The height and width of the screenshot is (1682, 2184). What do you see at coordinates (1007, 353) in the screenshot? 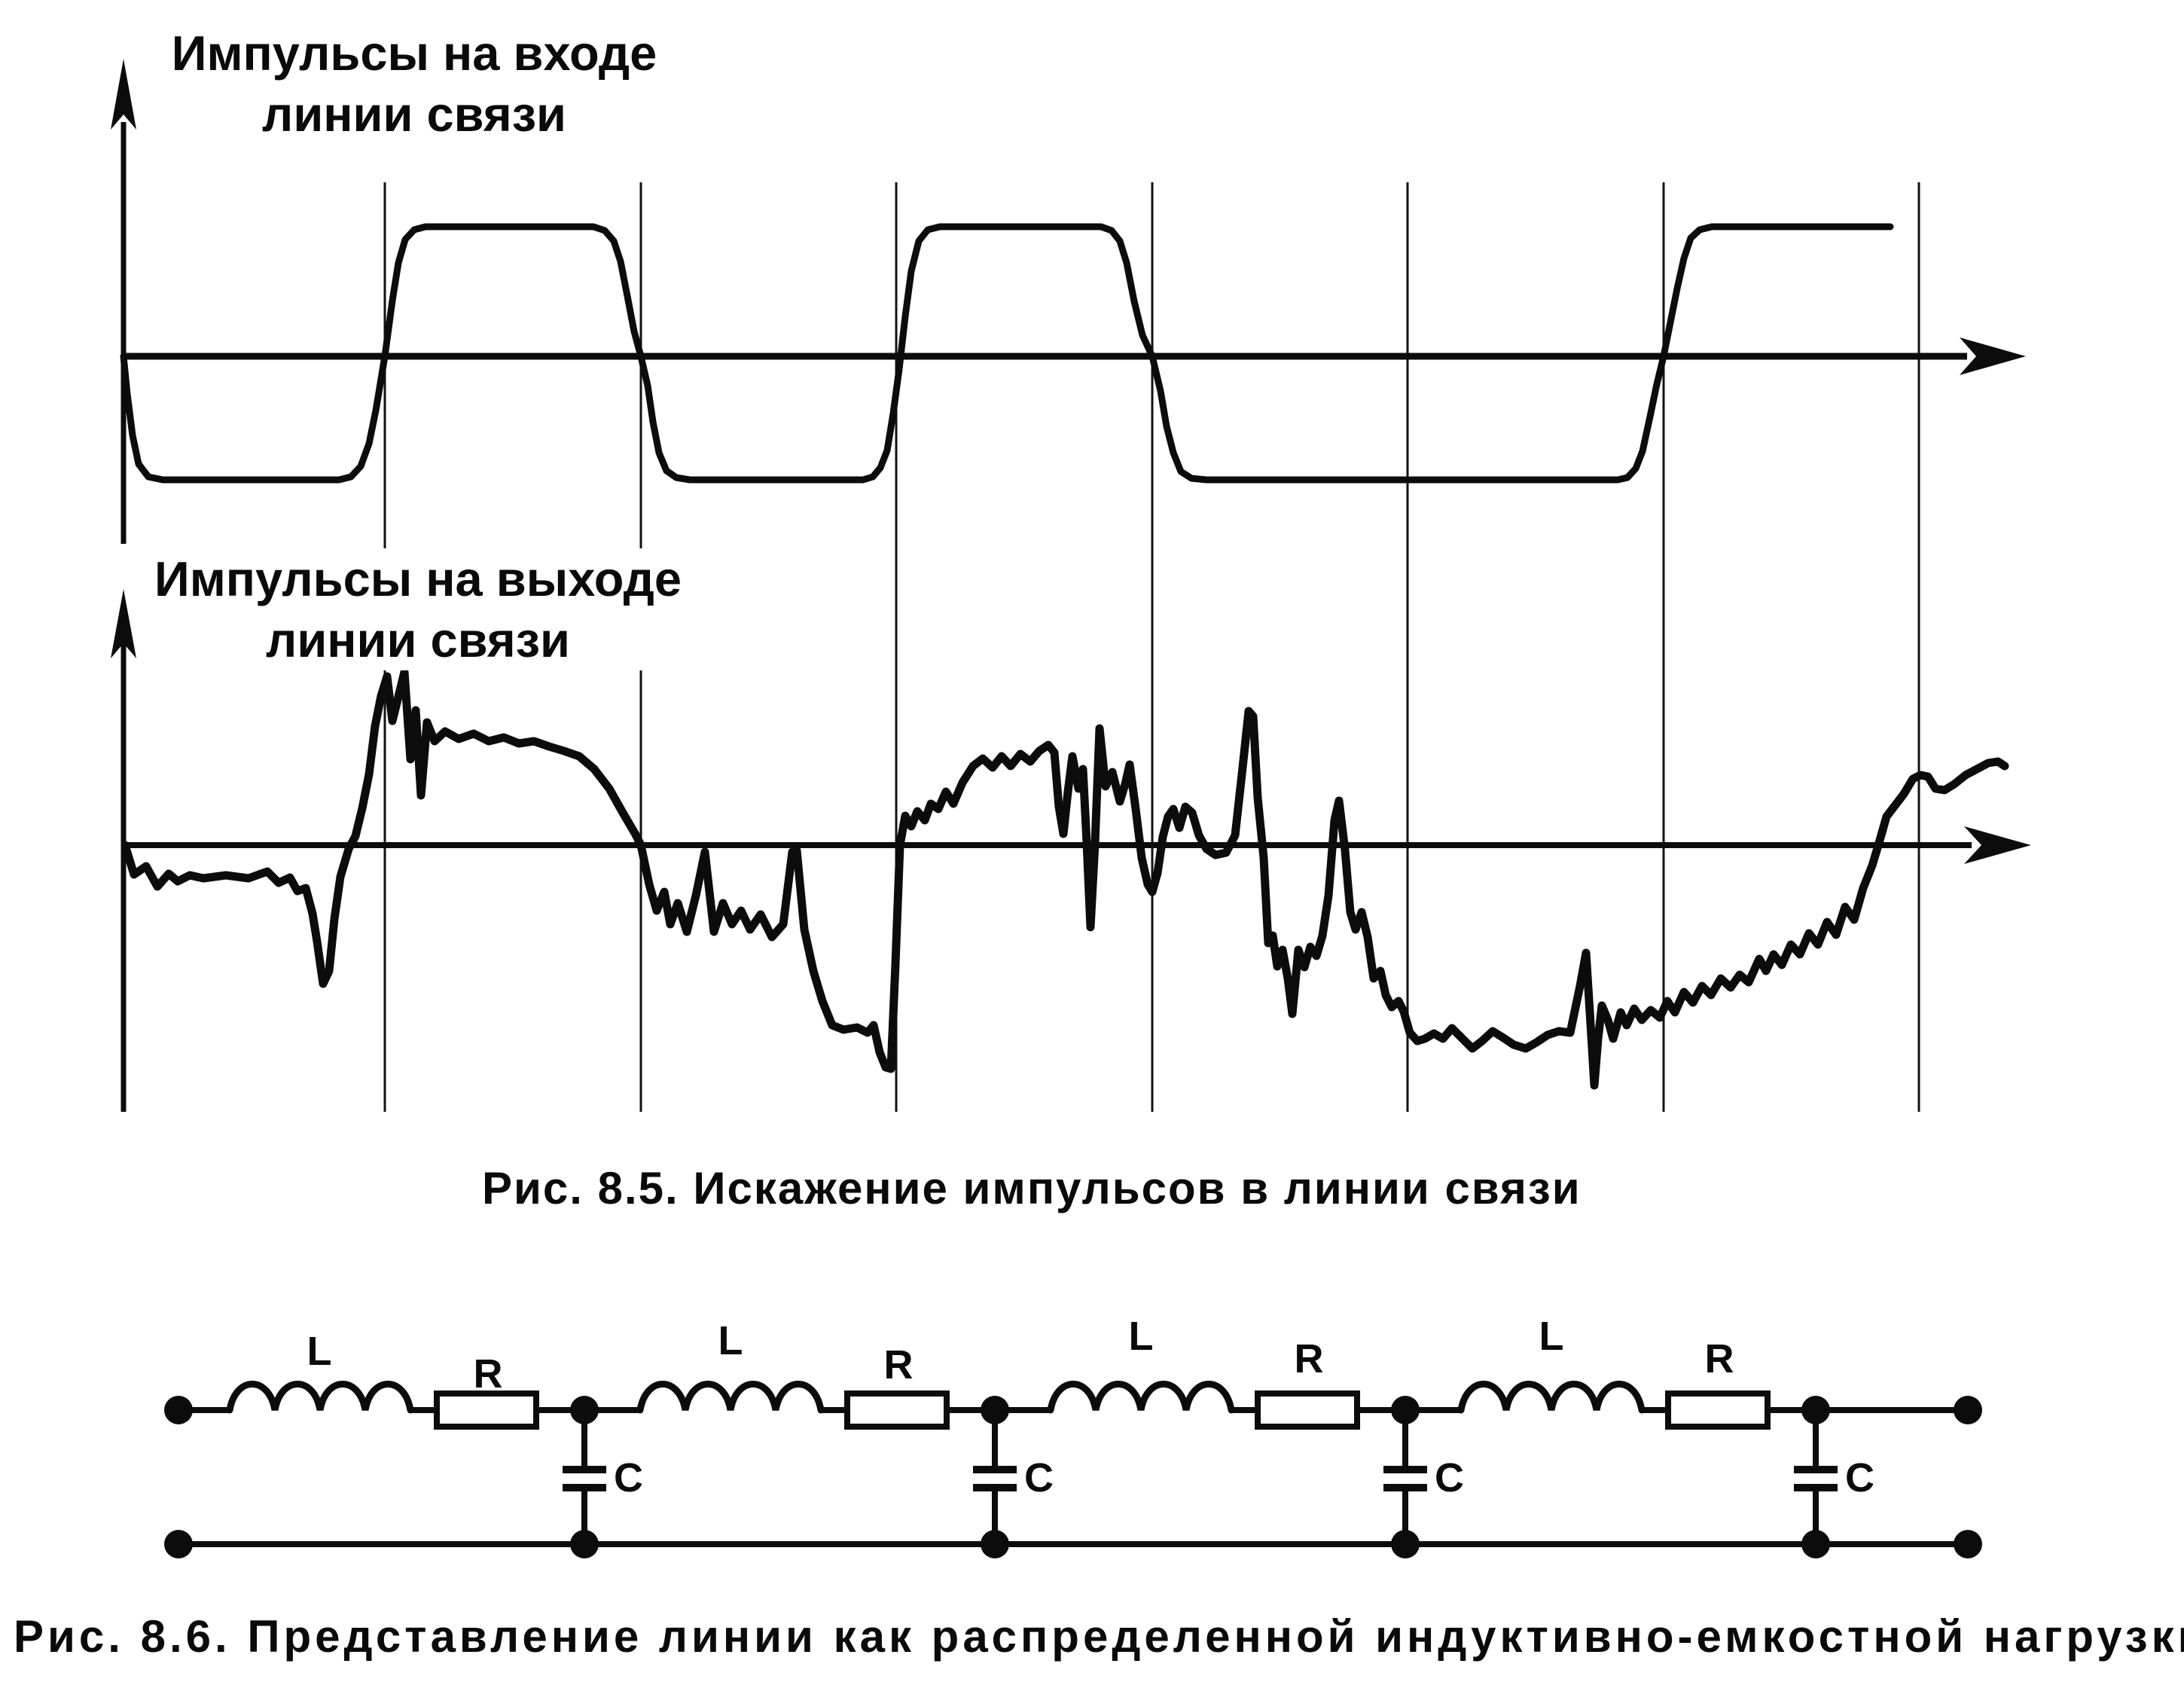
I see `input-pulse-waveform` at bounding box center [1007, 353].